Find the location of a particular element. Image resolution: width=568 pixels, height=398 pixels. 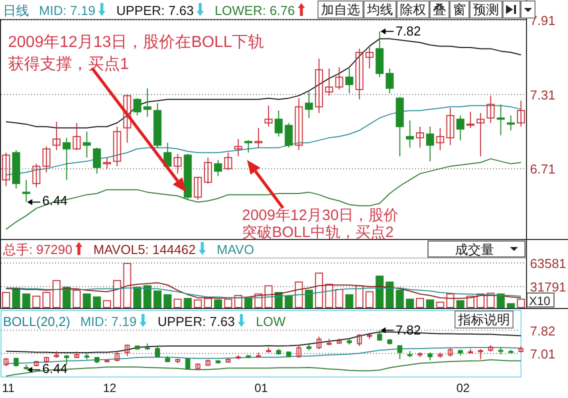

text: UPPER: 7.63 is located at coordinates (155, 10).